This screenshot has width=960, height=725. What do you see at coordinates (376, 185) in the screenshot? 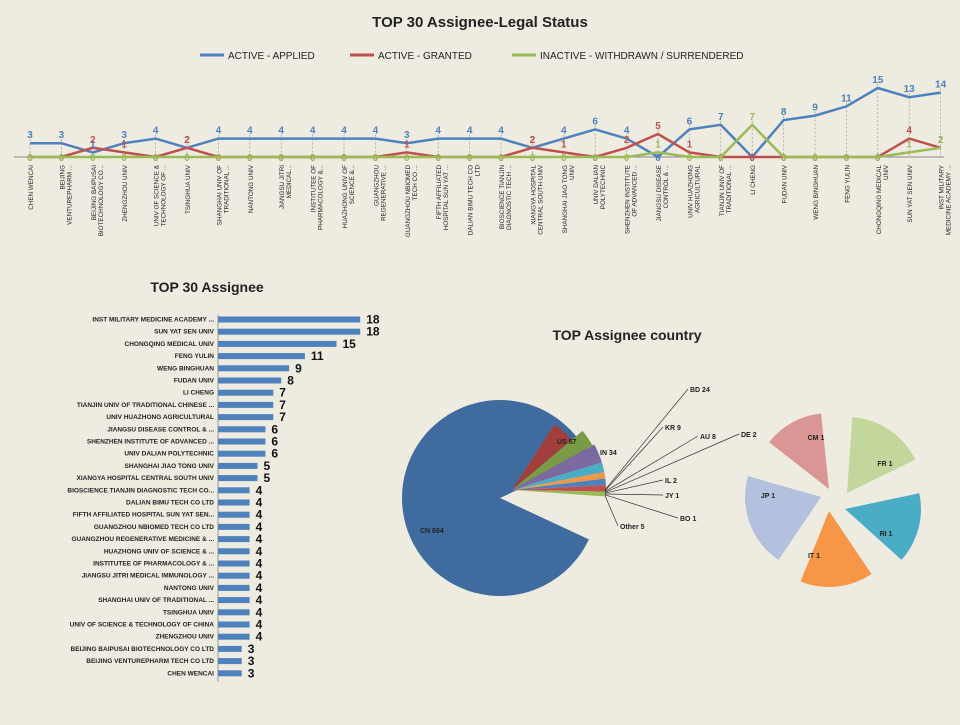
I see `line-category-label-line1: GUANGZHOU` at bounding box center [376, 185].